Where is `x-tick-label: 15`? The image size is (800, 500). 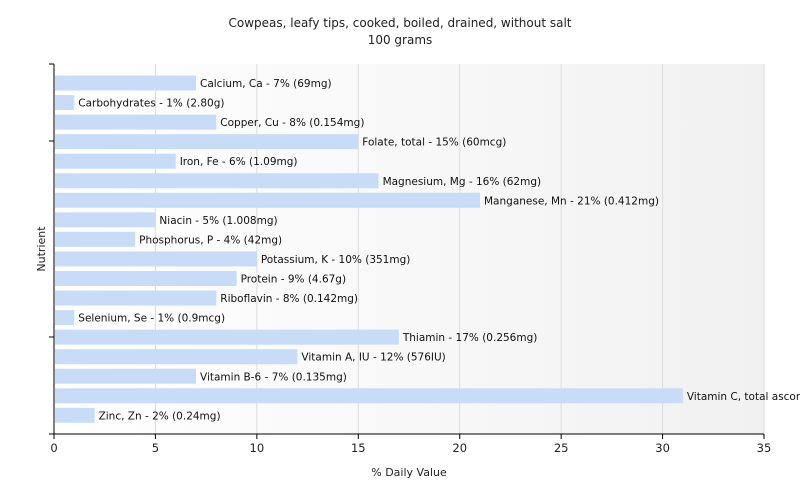 x-tick-label: 15 is located at coordinates (358, 448).